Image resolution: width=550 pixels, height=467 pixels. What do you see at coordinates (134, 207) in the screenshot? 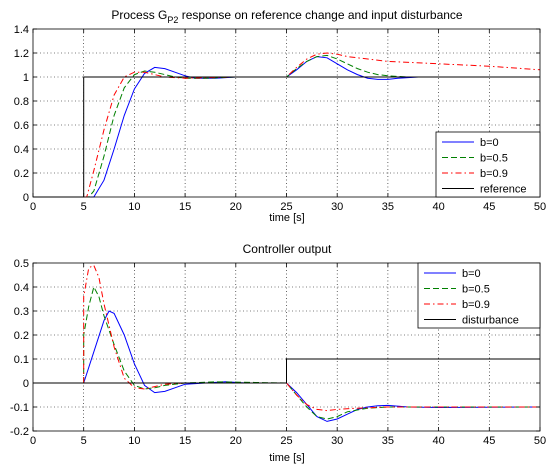
I see `top-xtick-label: 10` at bounding box center [134, 207].